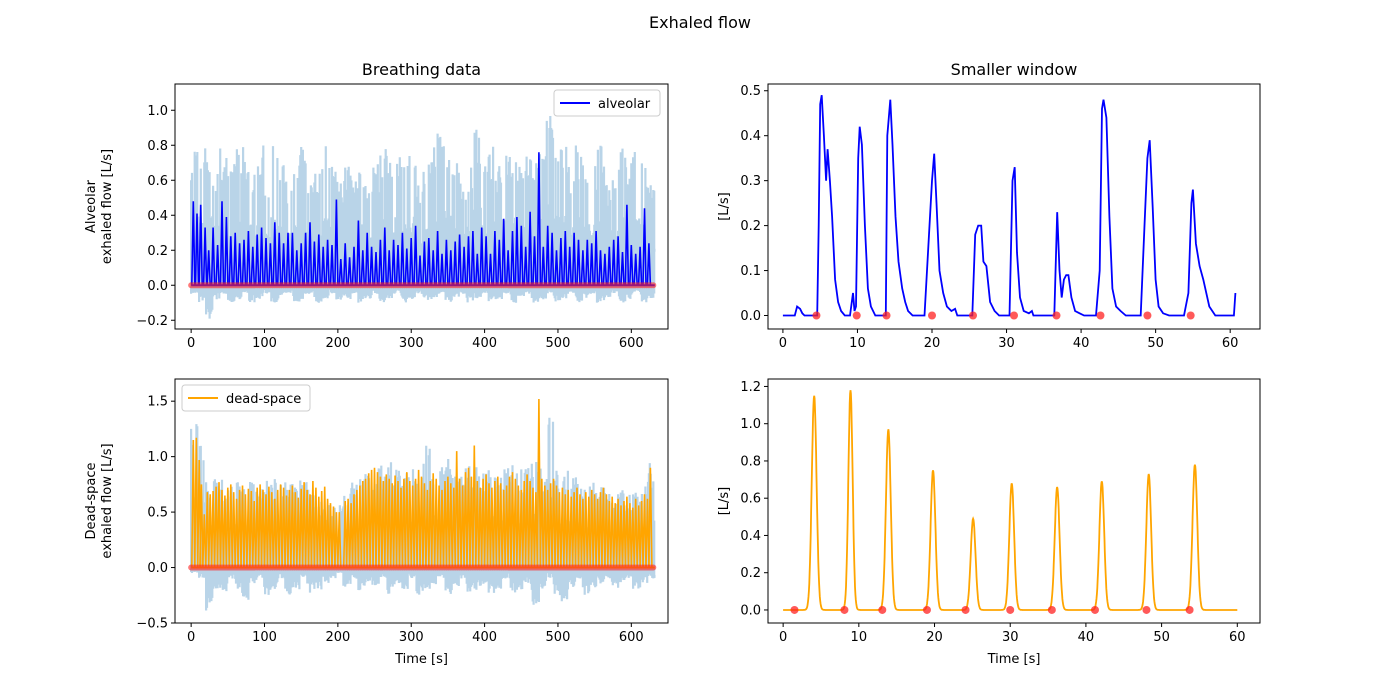 Image resolution: width=1400 pixels, height=700 pixels. What do you see at coordinates (91, 206) in the screenshot?
I see `y-axis-label: Alveolar` at bounding box center [91, 206].